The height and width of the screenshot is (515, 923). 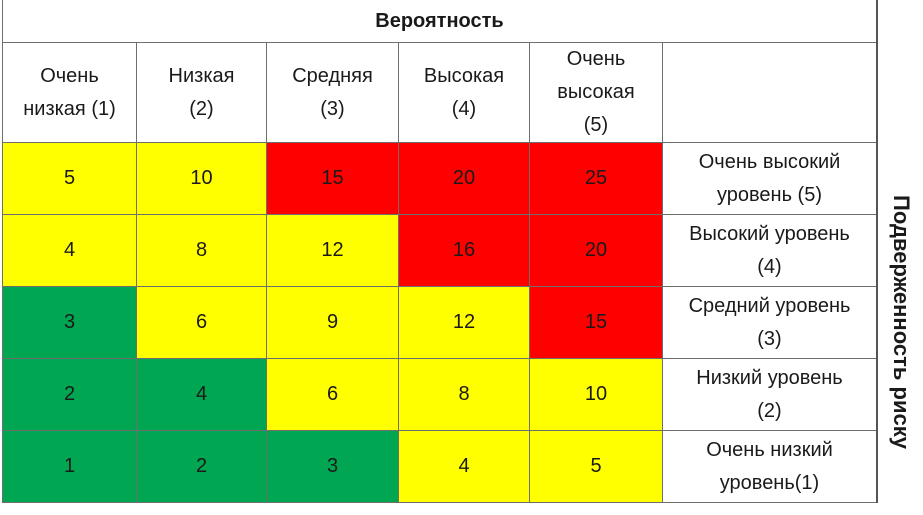 I want to click on probability-label-line: высокая, so click(x=596, y=92).